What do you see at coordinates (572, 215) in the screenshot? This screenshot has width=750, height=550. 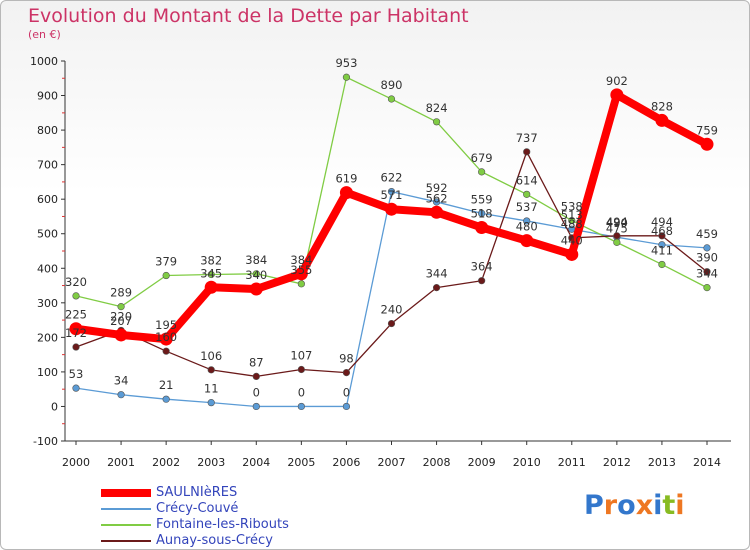 I see `data-label: 513` at bounding box center [572, 215].